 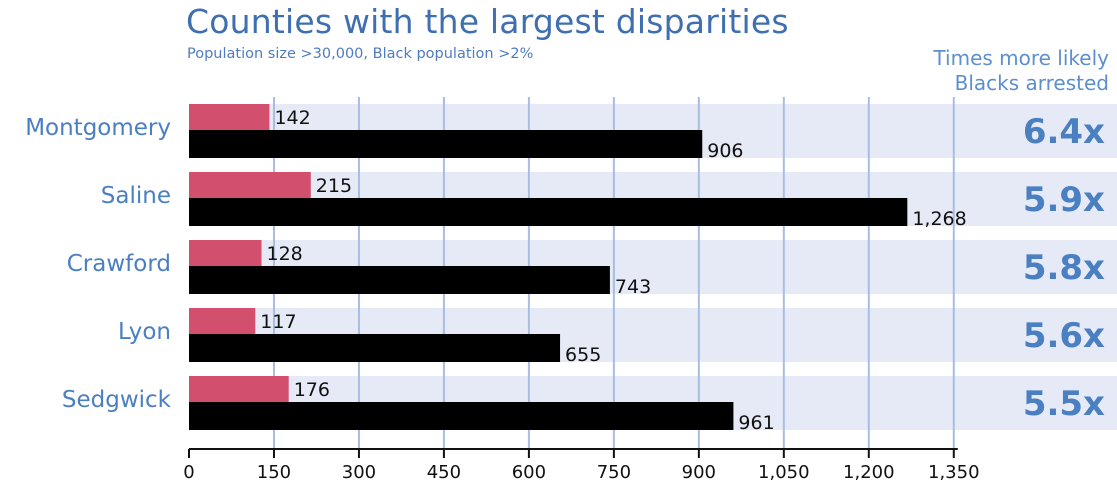 What do you see at coordinates (1063, 404) in the screenshot?
I see `ratio-value-sedgwick: 5.5x` at bounding box center [1063, 404].